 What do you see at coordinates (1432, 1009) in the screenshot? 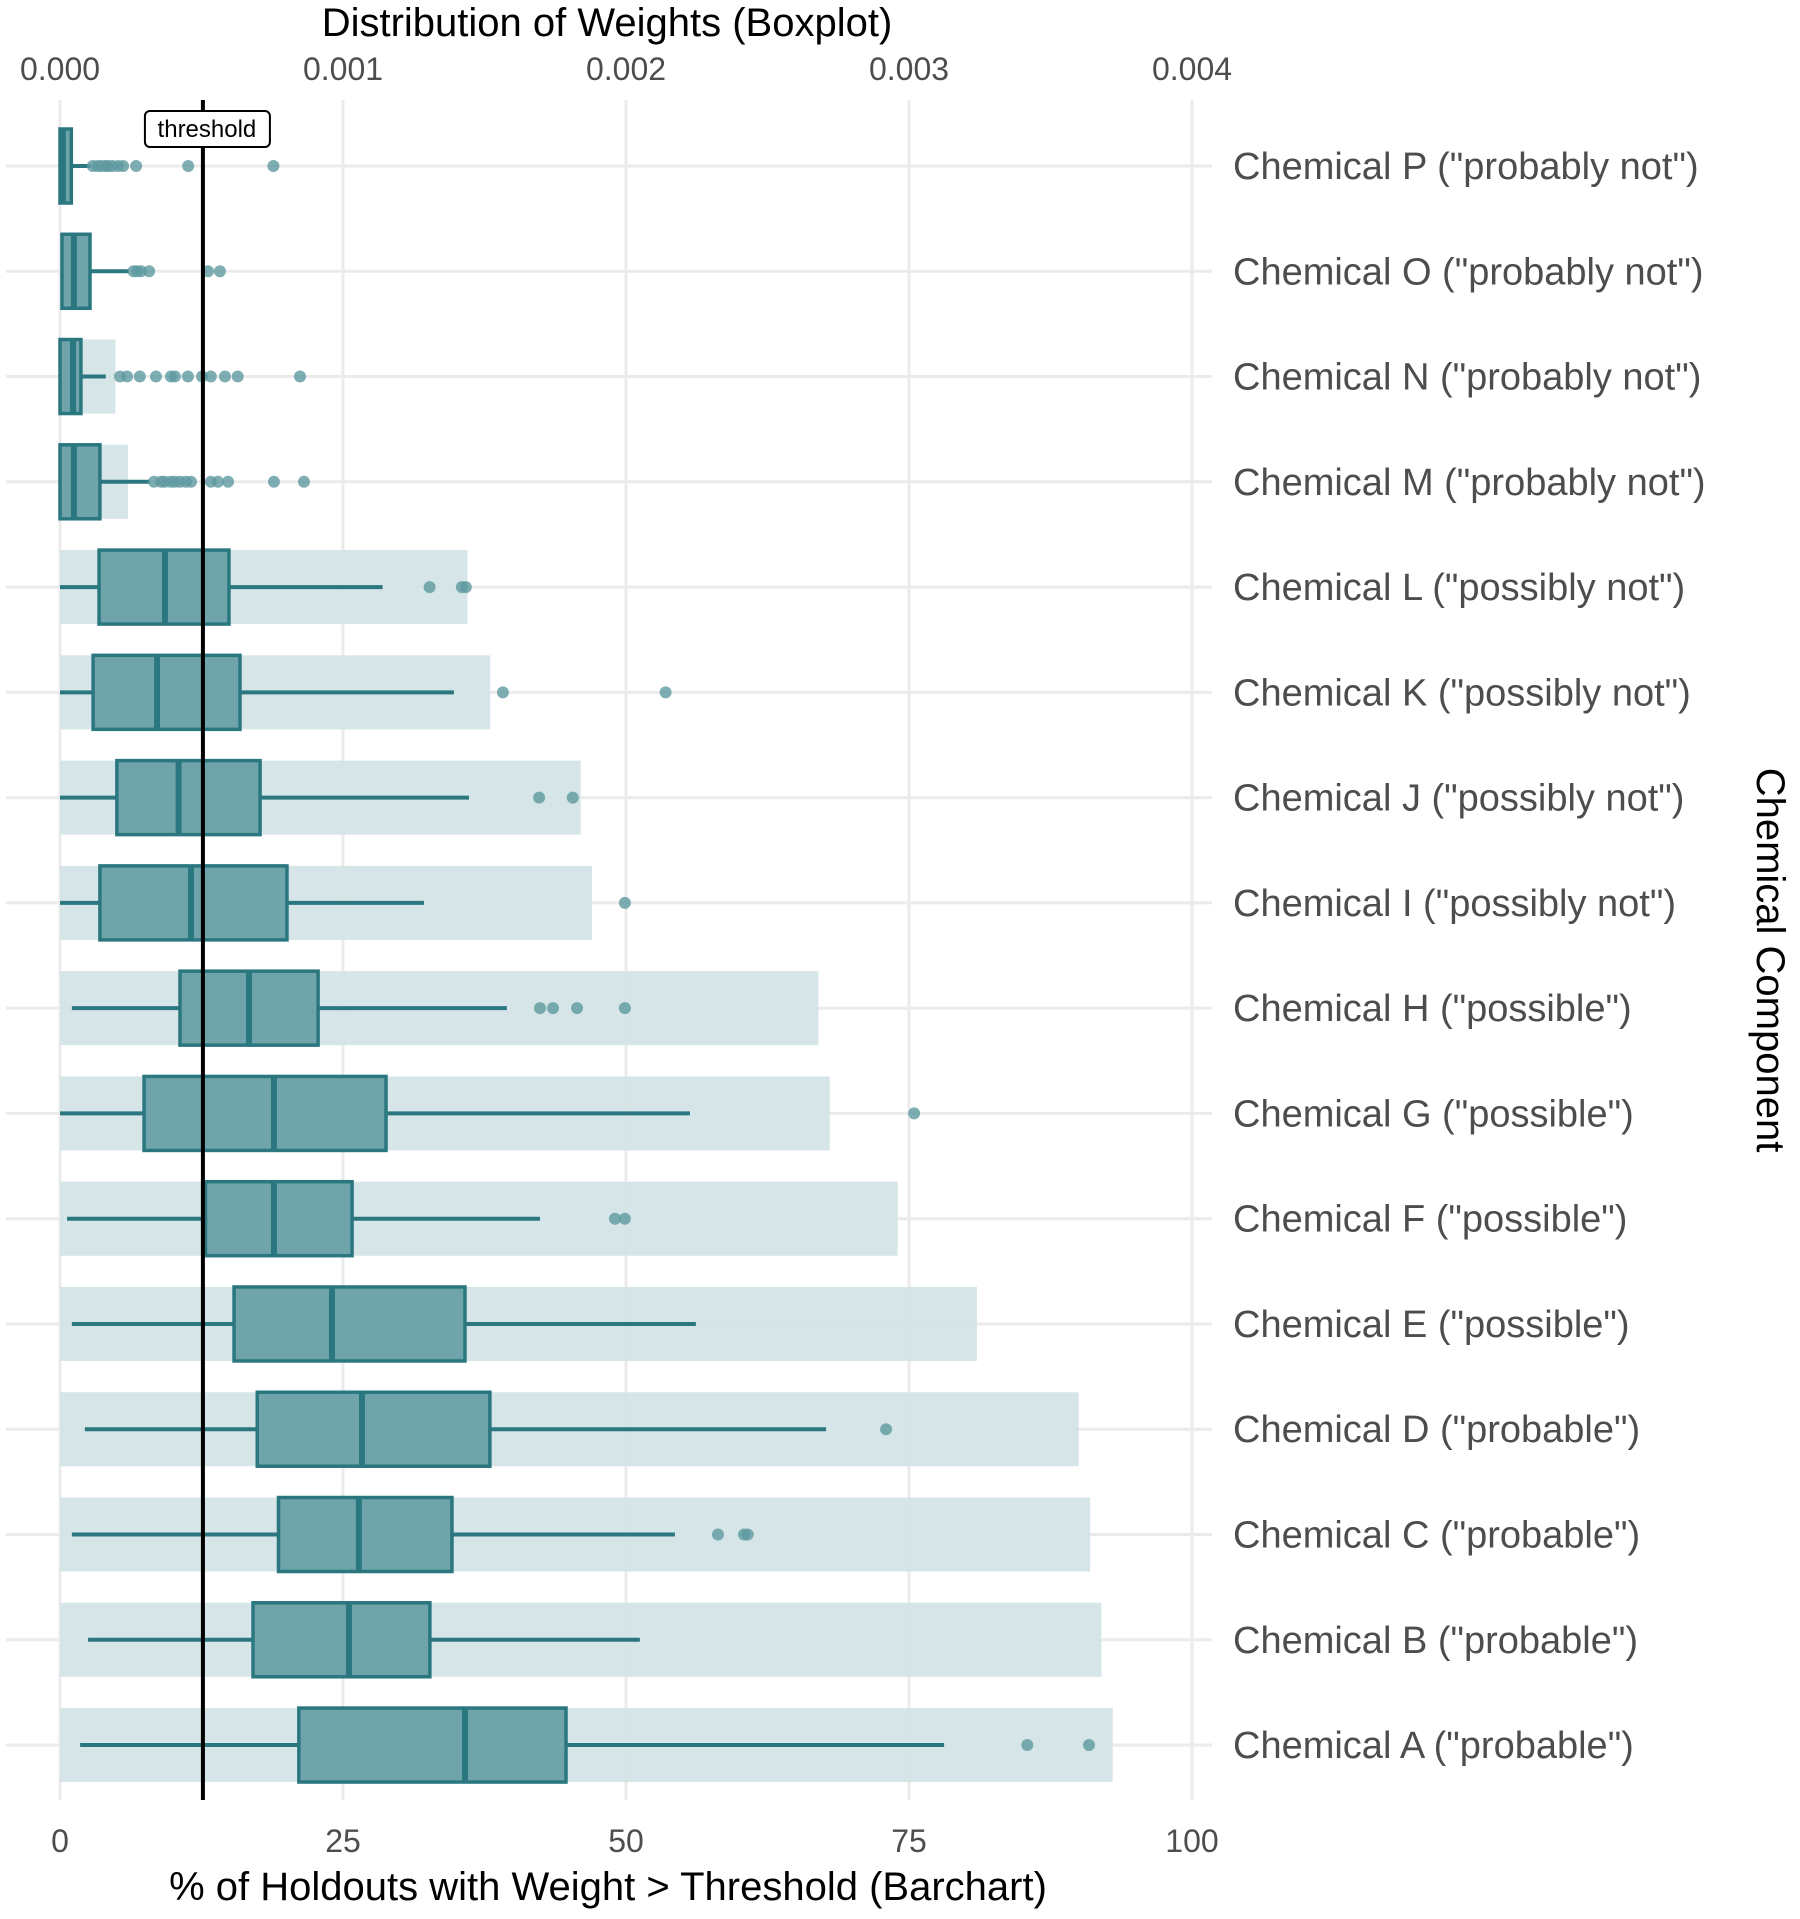
I see `category-label: Chemical H ("possible")` at bounding box center [1432, 1009].